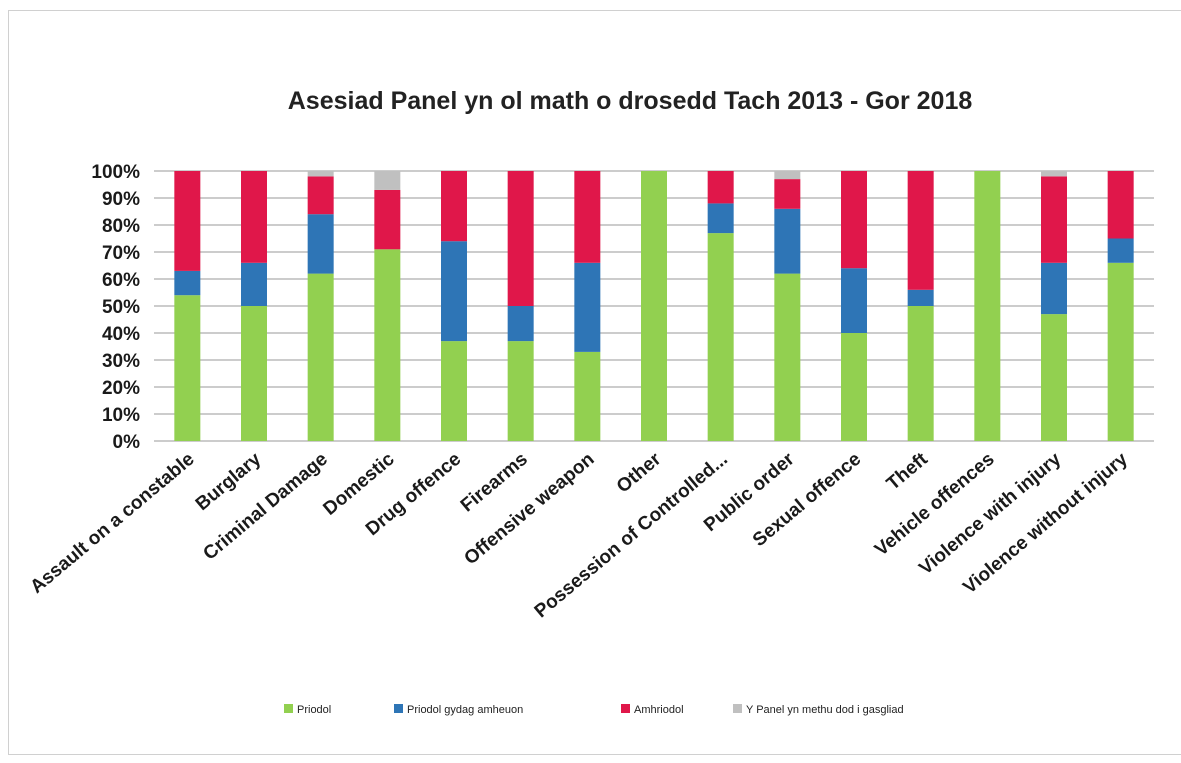 This screenshot has height=763, width=1181. What do you see at coordinates (825, 710) in the screenshot?
I see `legend-label: Y Panel yn methu dod i gasgliad` at bounding box center [825, 710].